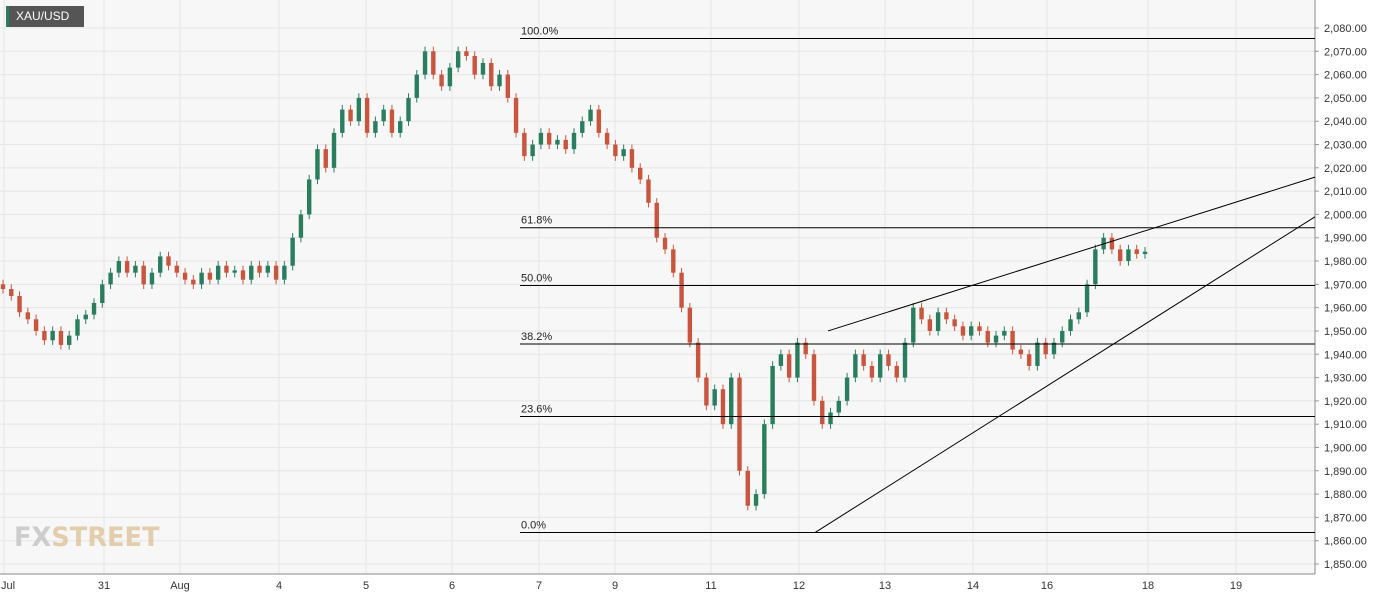 This screenshot has height=598, width=1387. Describe the element at coordinates (1345, 518) in the screenshot. I see `y-tick-label: 1,870.00` at that location.